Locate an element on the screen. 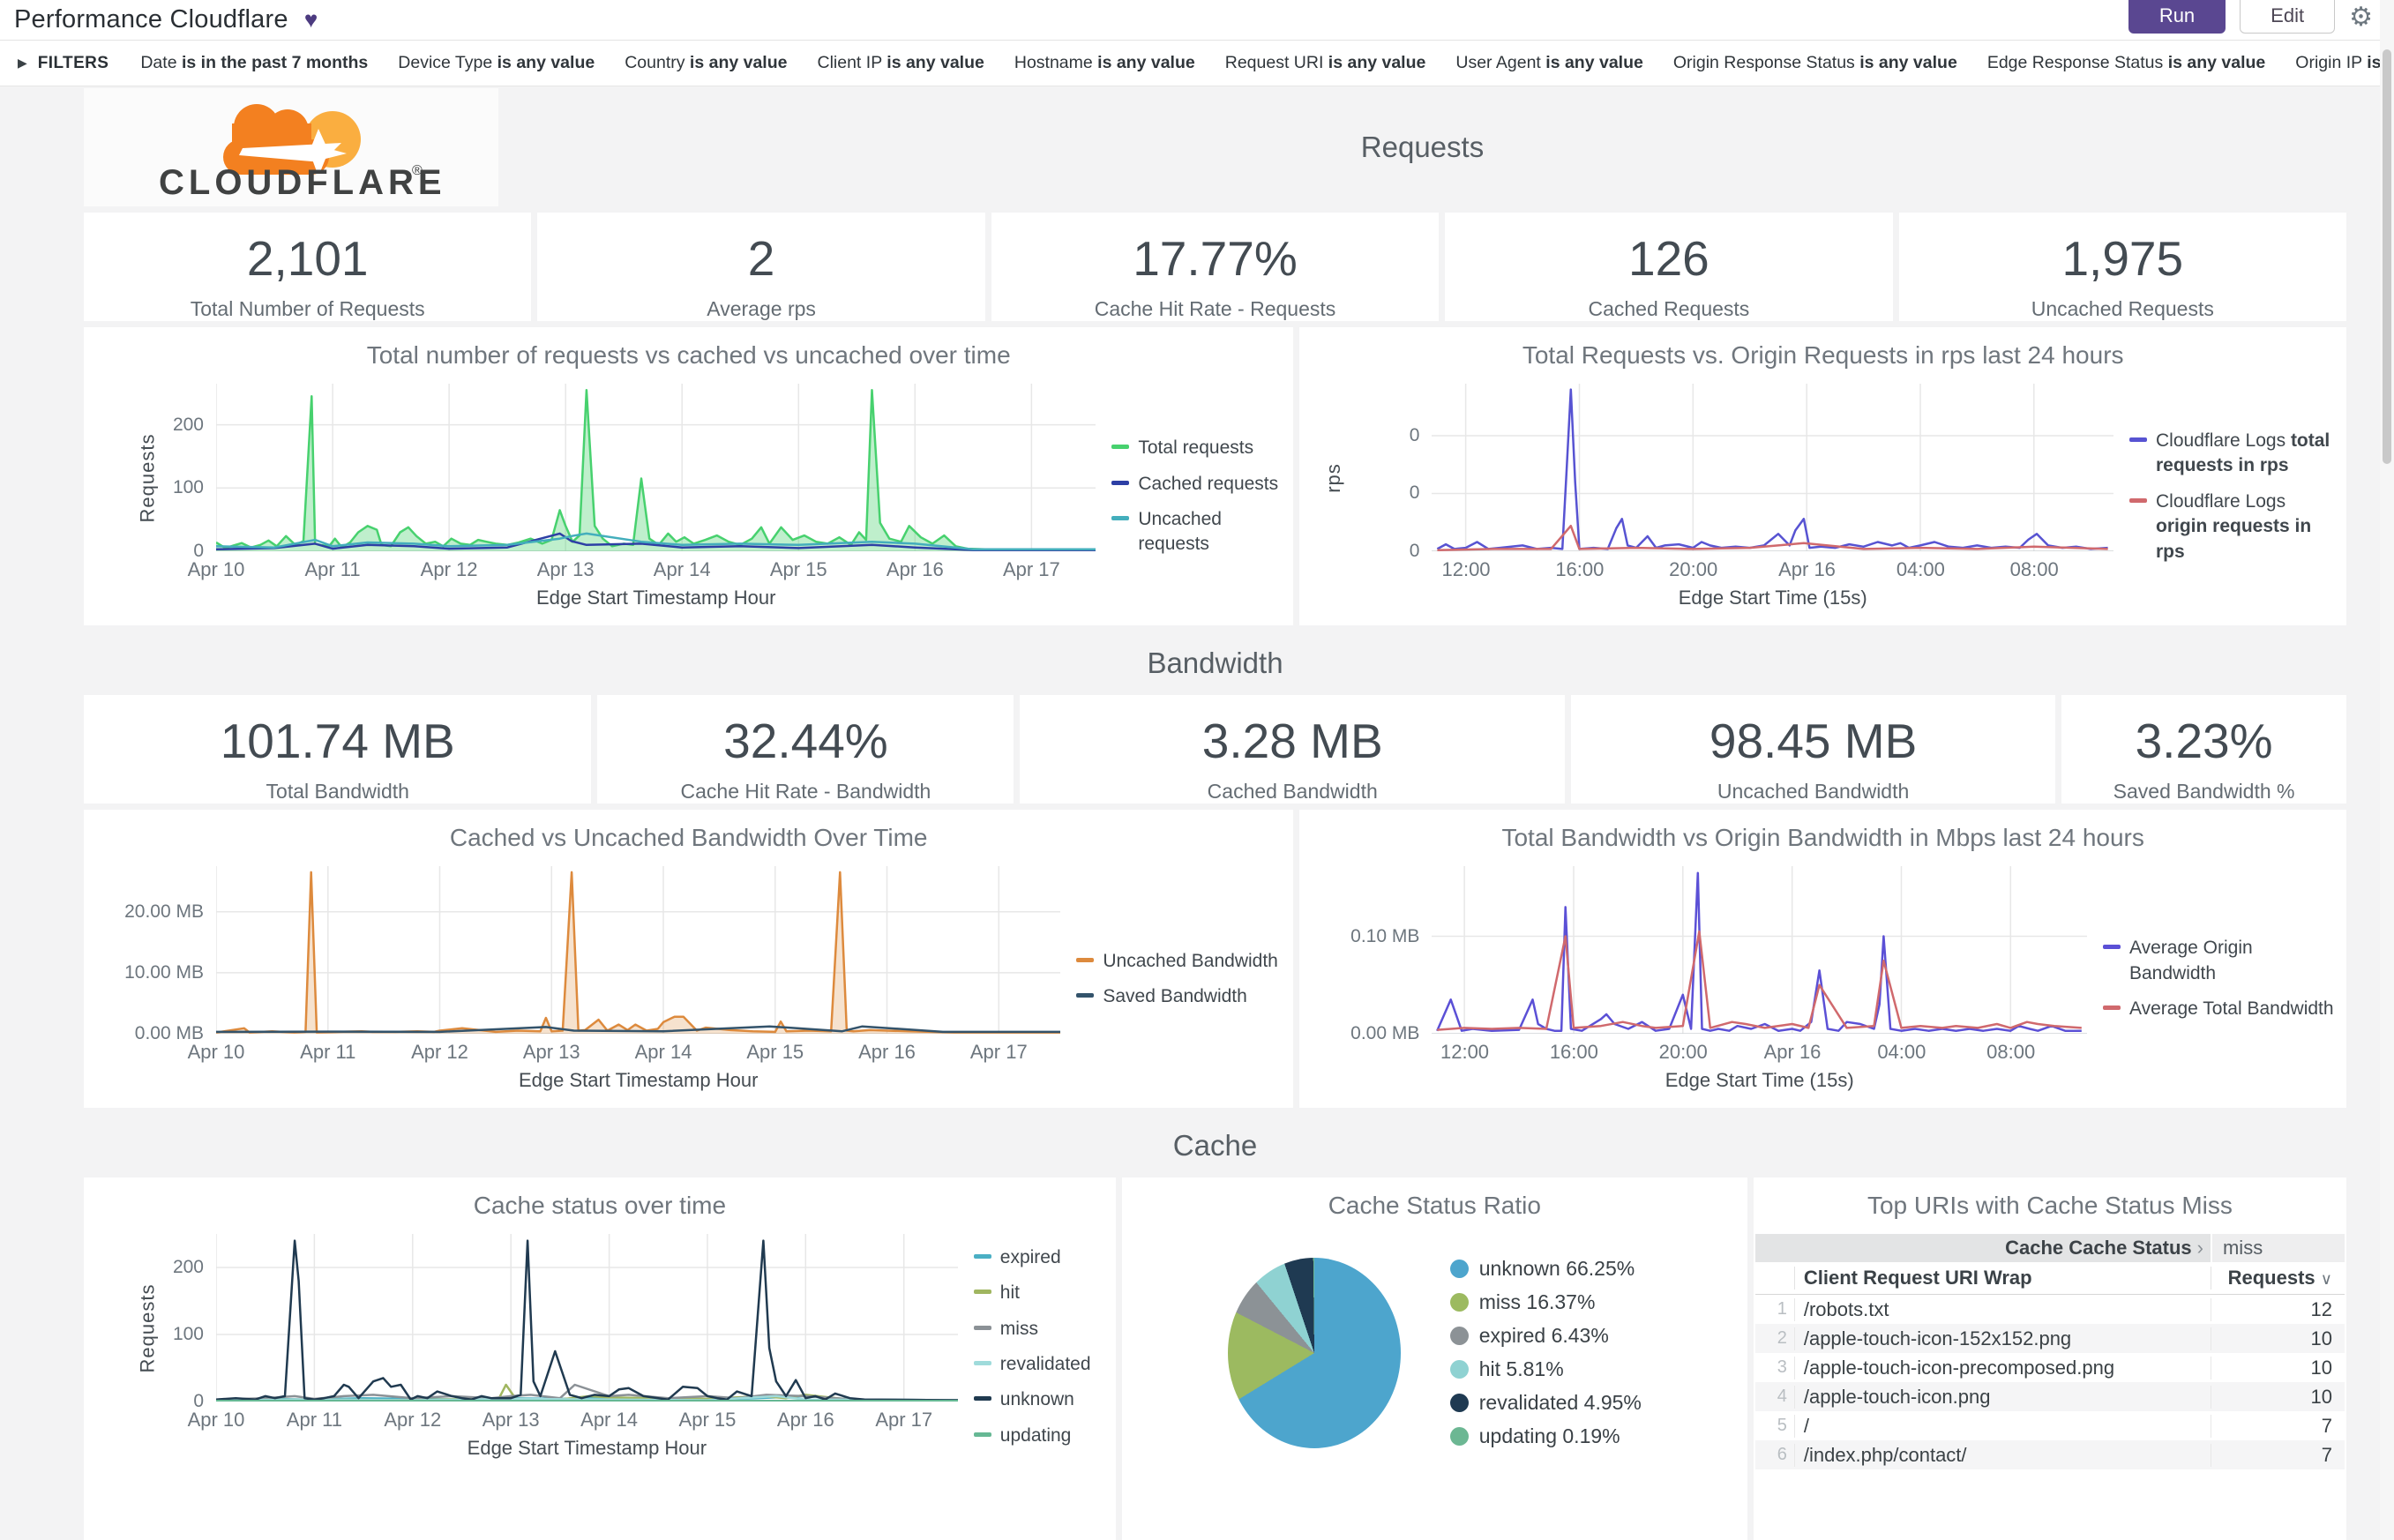 This screenshot has height=1540, width=2394. kpi-tile: 3.23% Saved Bandwidth % is located at coordinates (2203, 749).